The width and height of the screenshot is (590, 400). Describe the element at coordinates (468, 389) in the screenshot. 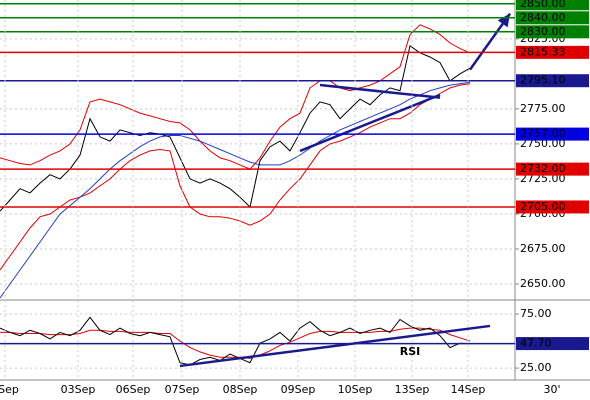

I see `x-tick-label: 14Sep` at that location.